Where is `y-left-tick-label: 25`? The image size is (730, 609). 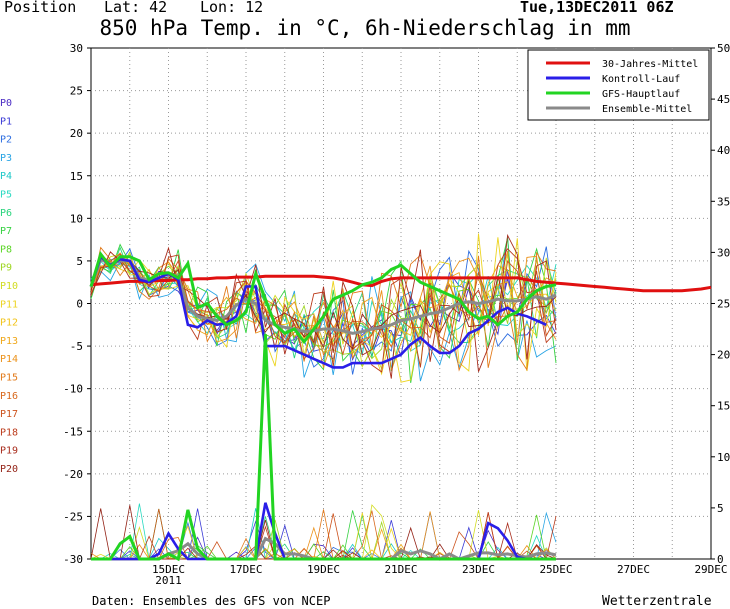 y-left-tick-label: 25 is located at coordinates (76, 91).